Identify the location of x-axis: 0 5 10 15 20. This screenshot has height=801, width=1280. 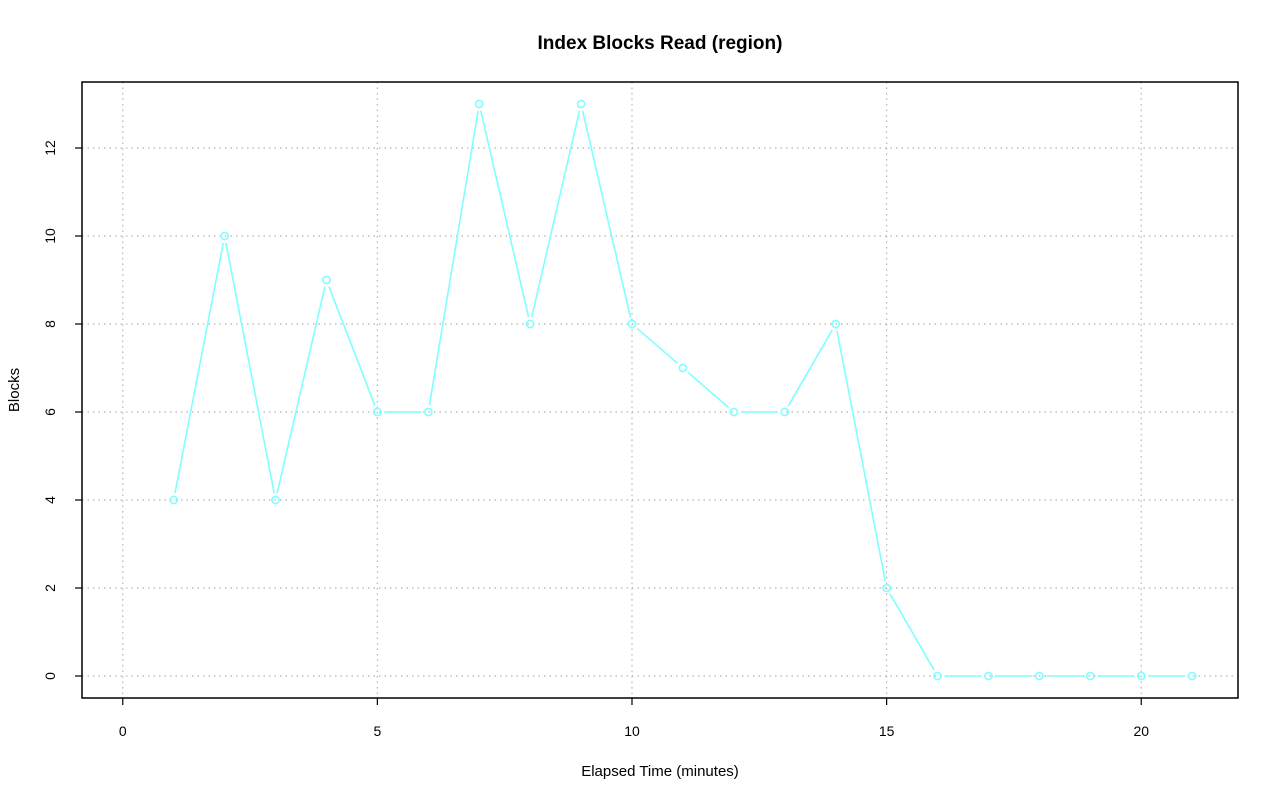
(634, 718).